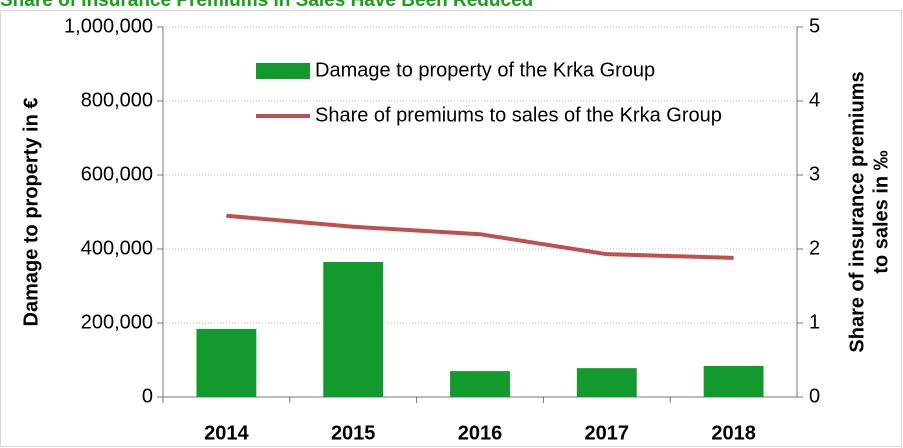 This screenshot has width=903, height=448. I want to click on x-tick-label: 2016, so click(480, 433).